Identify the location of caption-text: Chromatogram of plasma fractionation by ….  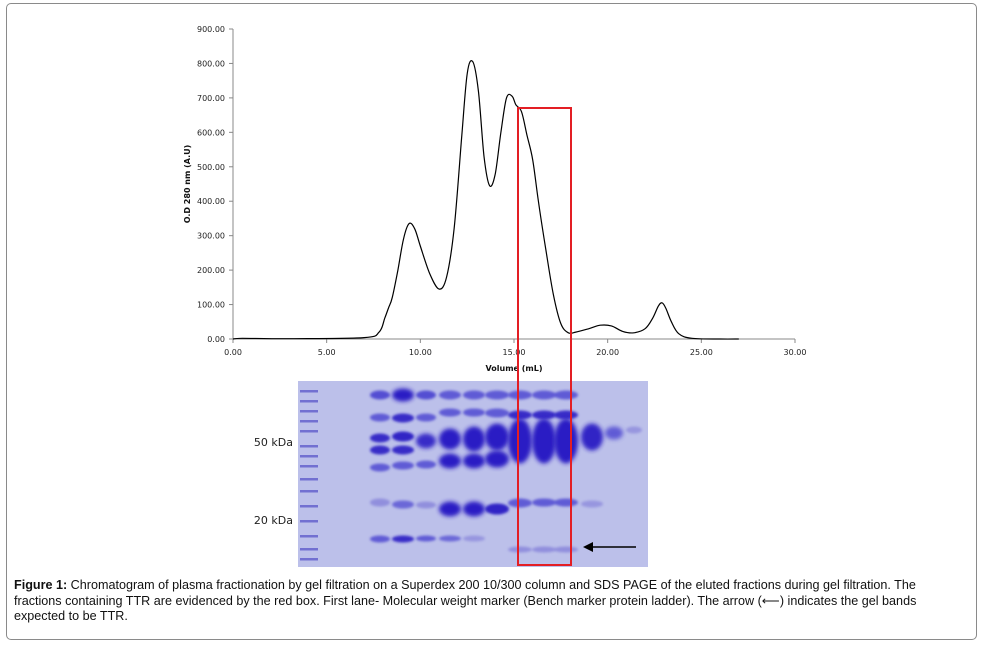
(465, 600).